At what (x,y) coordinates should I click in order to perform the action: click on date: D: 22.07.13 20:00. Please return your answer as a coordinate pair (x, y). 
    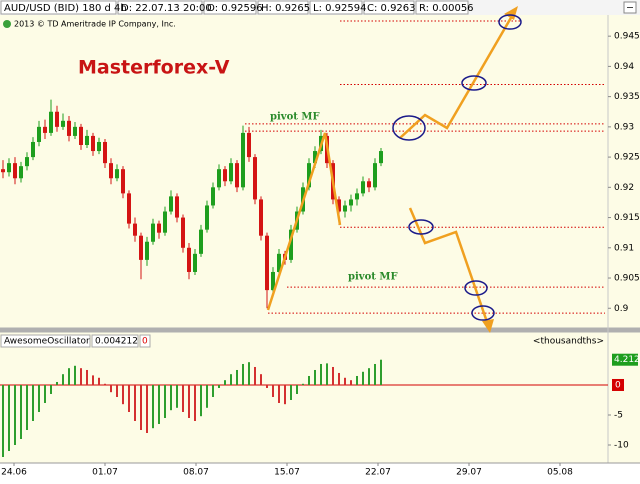
    Looking at the image, I should click on (166, 8).